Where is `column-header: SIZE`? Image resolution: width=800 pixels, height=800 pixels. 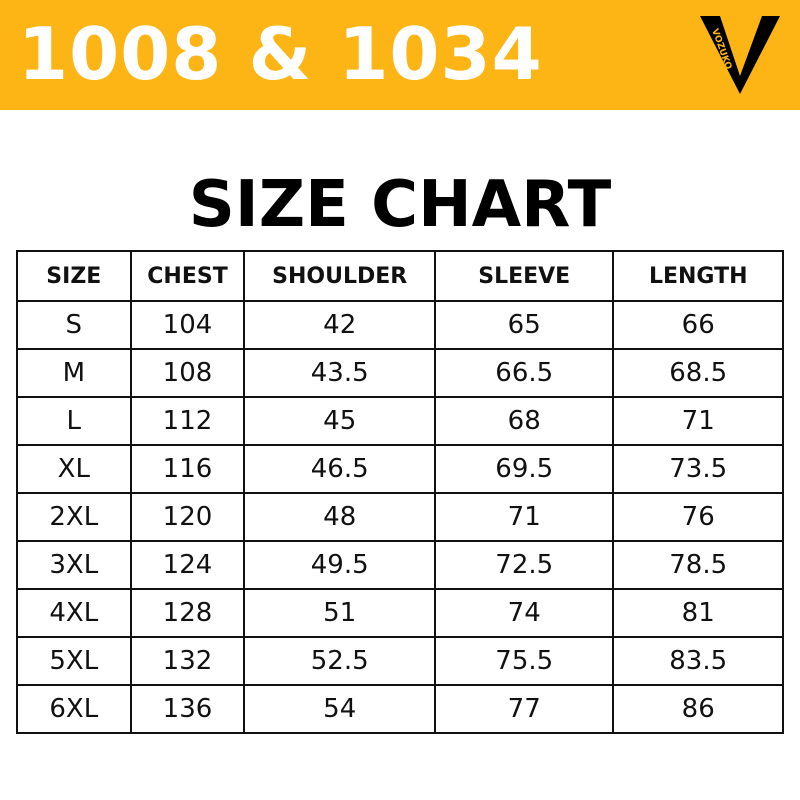
column-header: SIZE is located at coordinates (74, 276).